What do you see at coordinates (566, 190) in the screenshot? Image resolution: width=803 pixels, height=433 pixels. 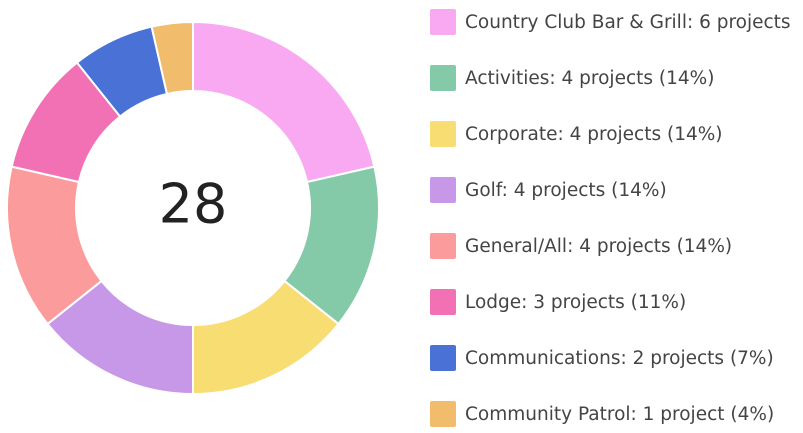 I see `legend-label: Golf: 4 projects (14%)` at bounding box center [566, 190].